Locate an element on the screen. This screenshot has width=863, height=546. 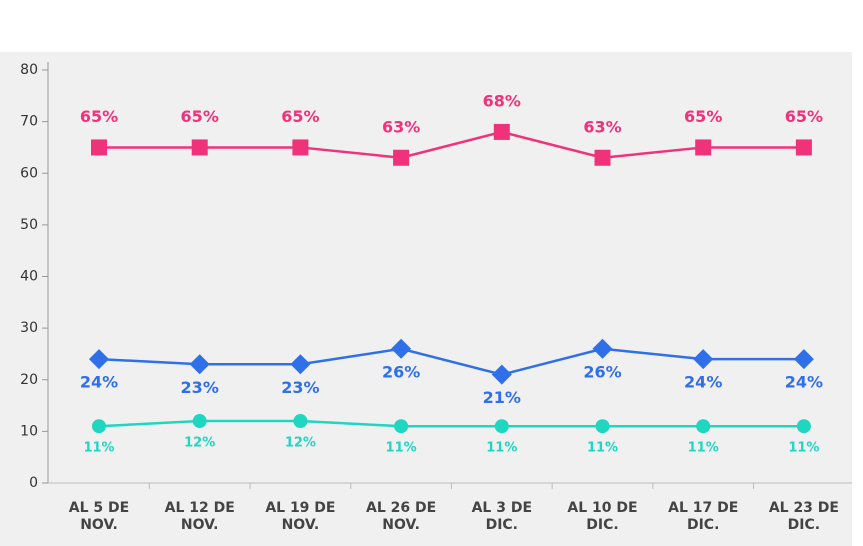
y-tick-label: 40 is located at coordinates (29, 277).